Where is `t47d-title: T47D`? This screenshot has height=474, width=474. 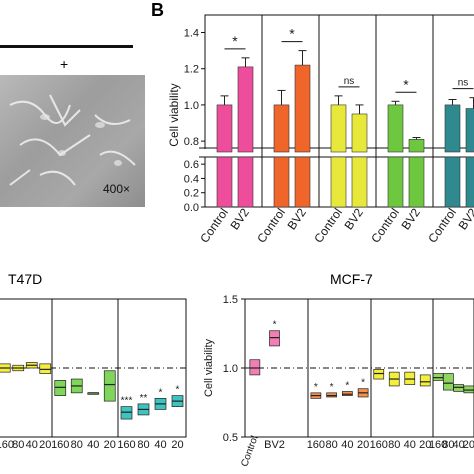
t47d-title: T47D is located at coordinates (25, 279).